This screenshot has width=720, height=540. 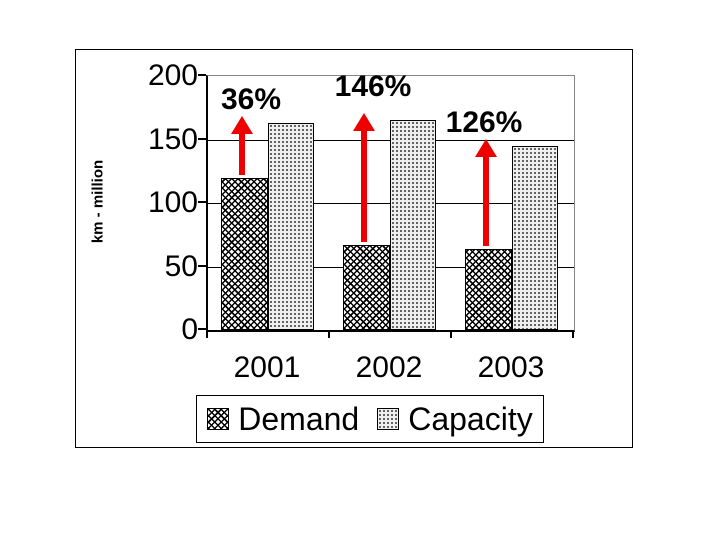 What do you see at coordinates (172, 139) in the screenshot?
I see `ytick-label-150: 150` at bounding box center [172, 139].